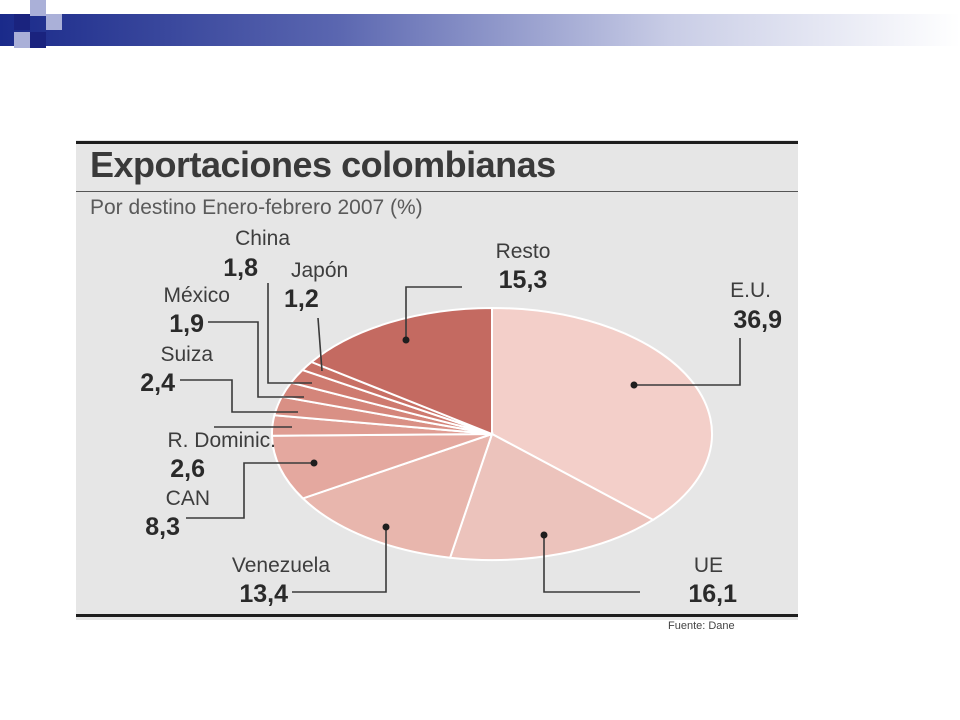  I want to click on chart-source: Fuente: Dane, so click(701, 626).